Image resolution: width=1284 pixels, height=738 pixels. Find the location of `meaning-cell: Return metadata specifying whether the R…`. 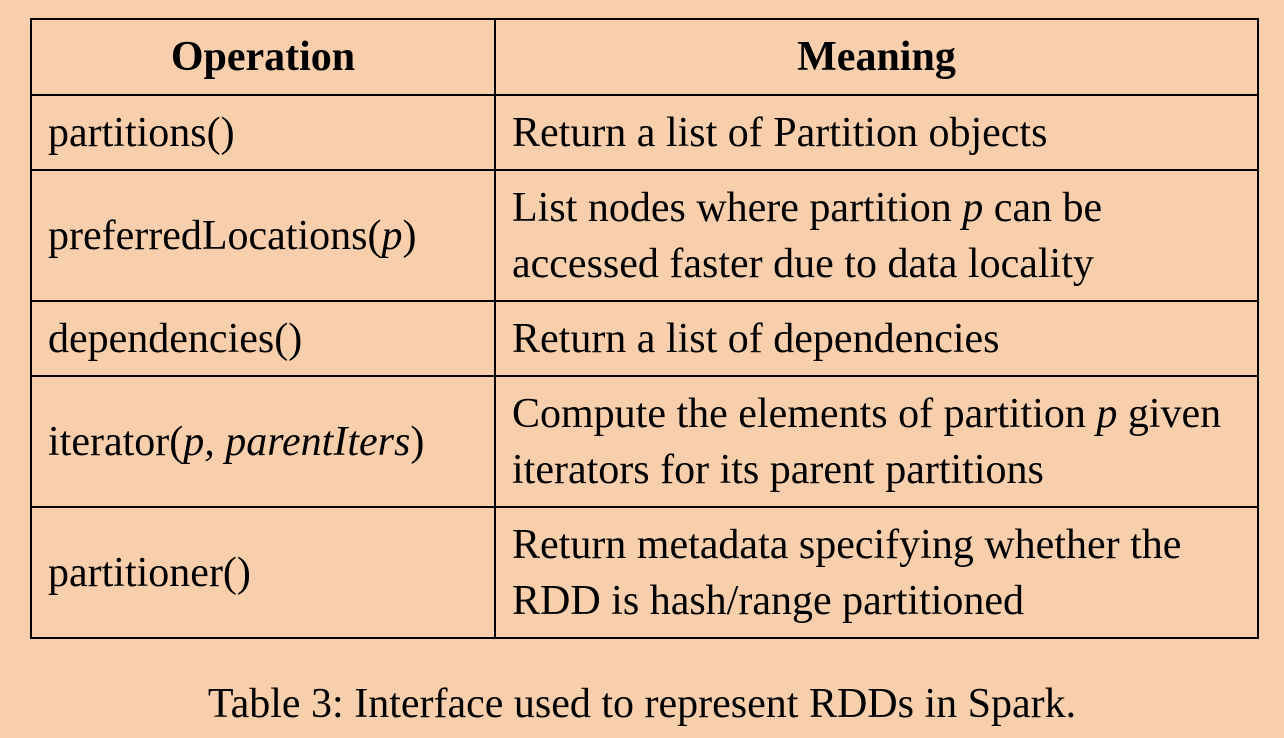

meaning-cell: Return metadata specifying whether the R… is located at coordinates (876, 572).